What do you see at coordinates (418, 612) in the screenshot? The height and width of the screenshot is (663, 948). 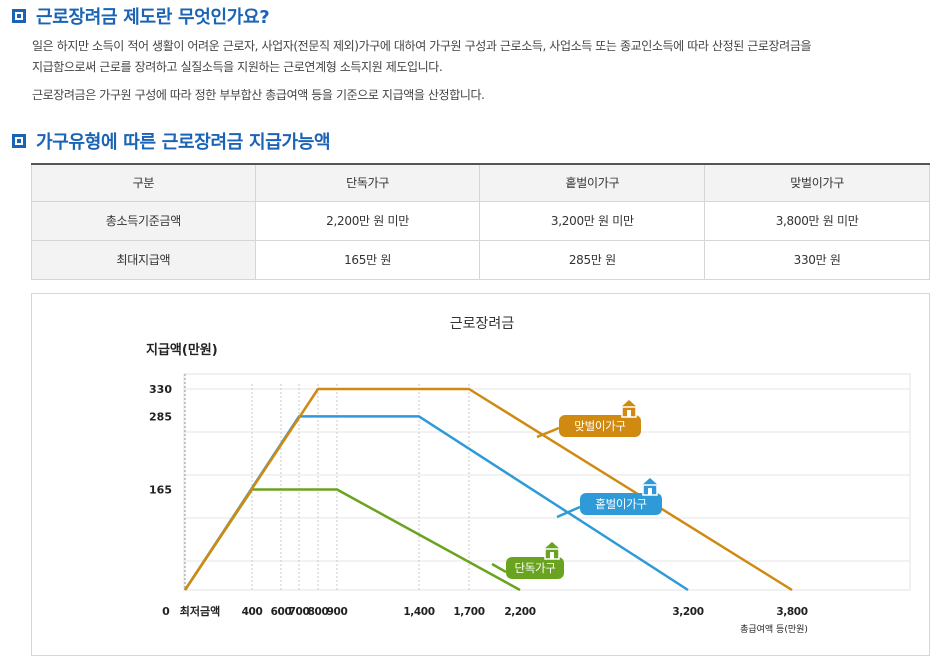 I see `x-tick-label: 1,400` at bounding box center [418, 612].